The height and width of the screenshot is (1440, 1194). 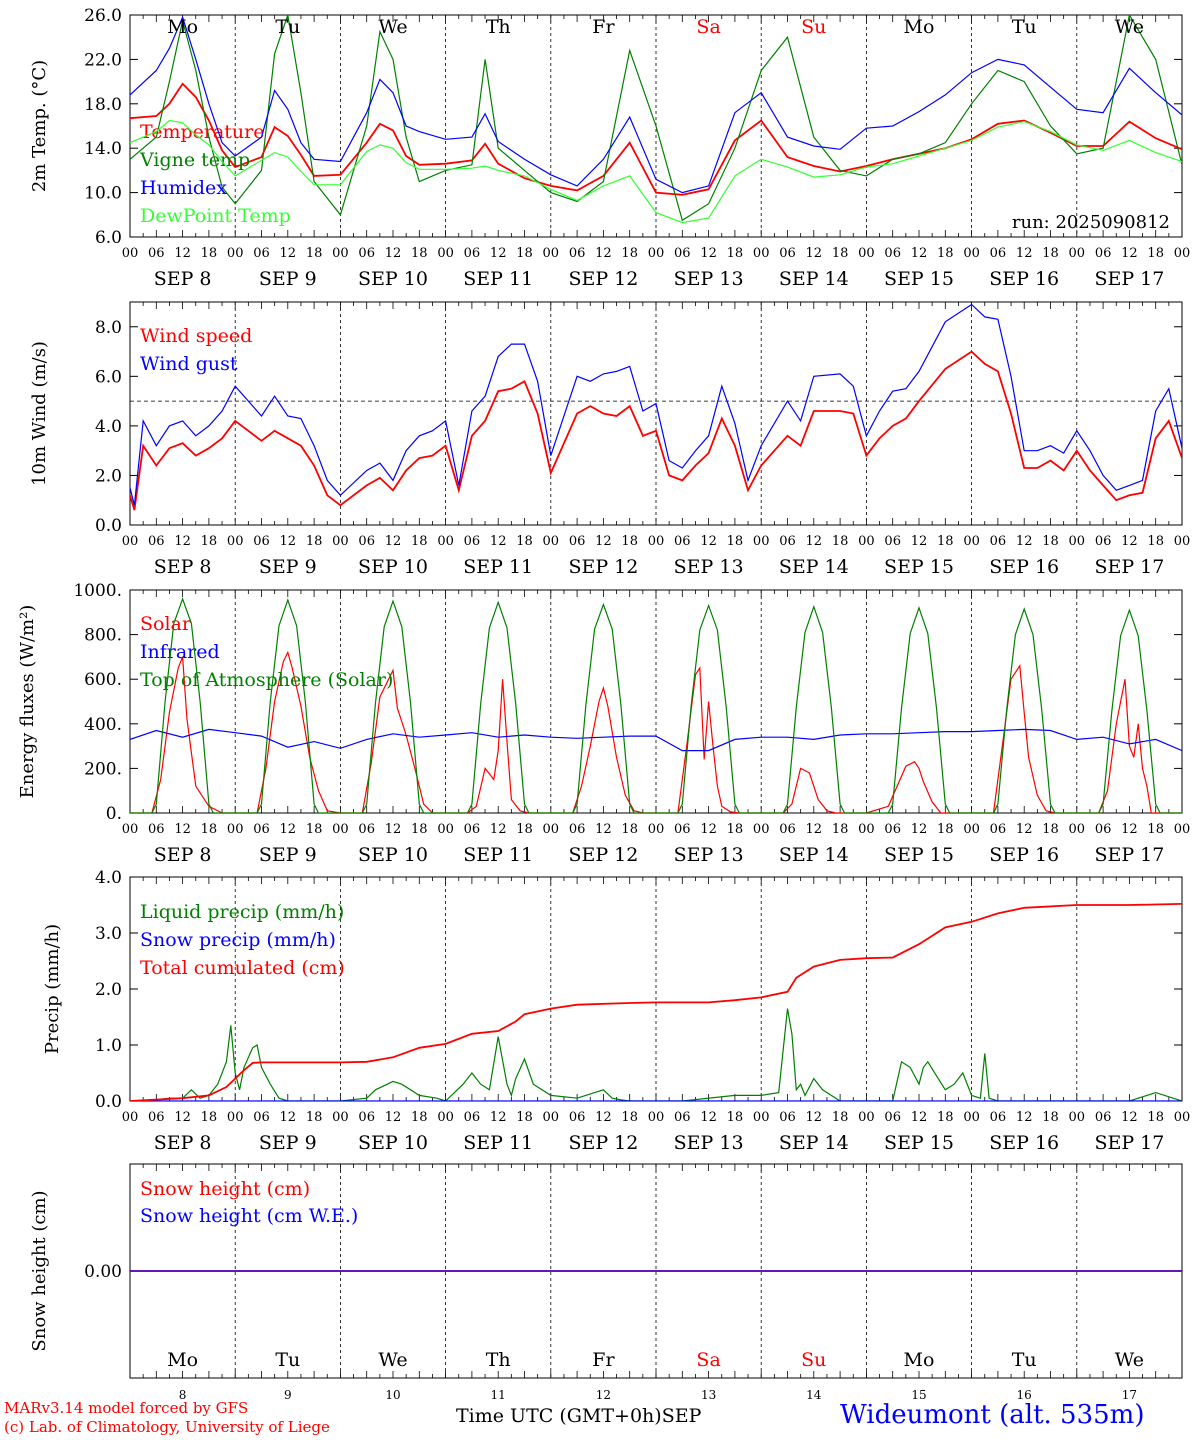 I want to click on legend-entry: Wind speed, so click(x=196, y=336).